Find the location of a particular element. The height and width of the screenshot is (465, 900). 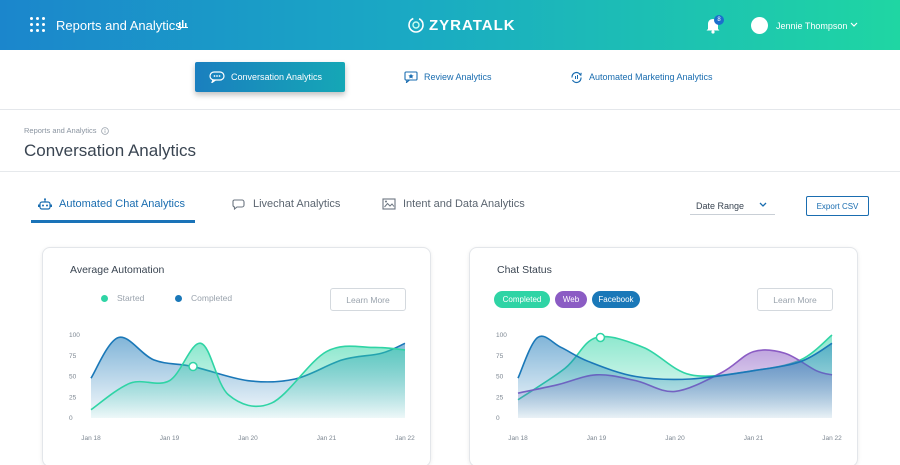

tab-intent-and-data-analytics: Intent and Data Analytics is located at coordinates (453, 204).